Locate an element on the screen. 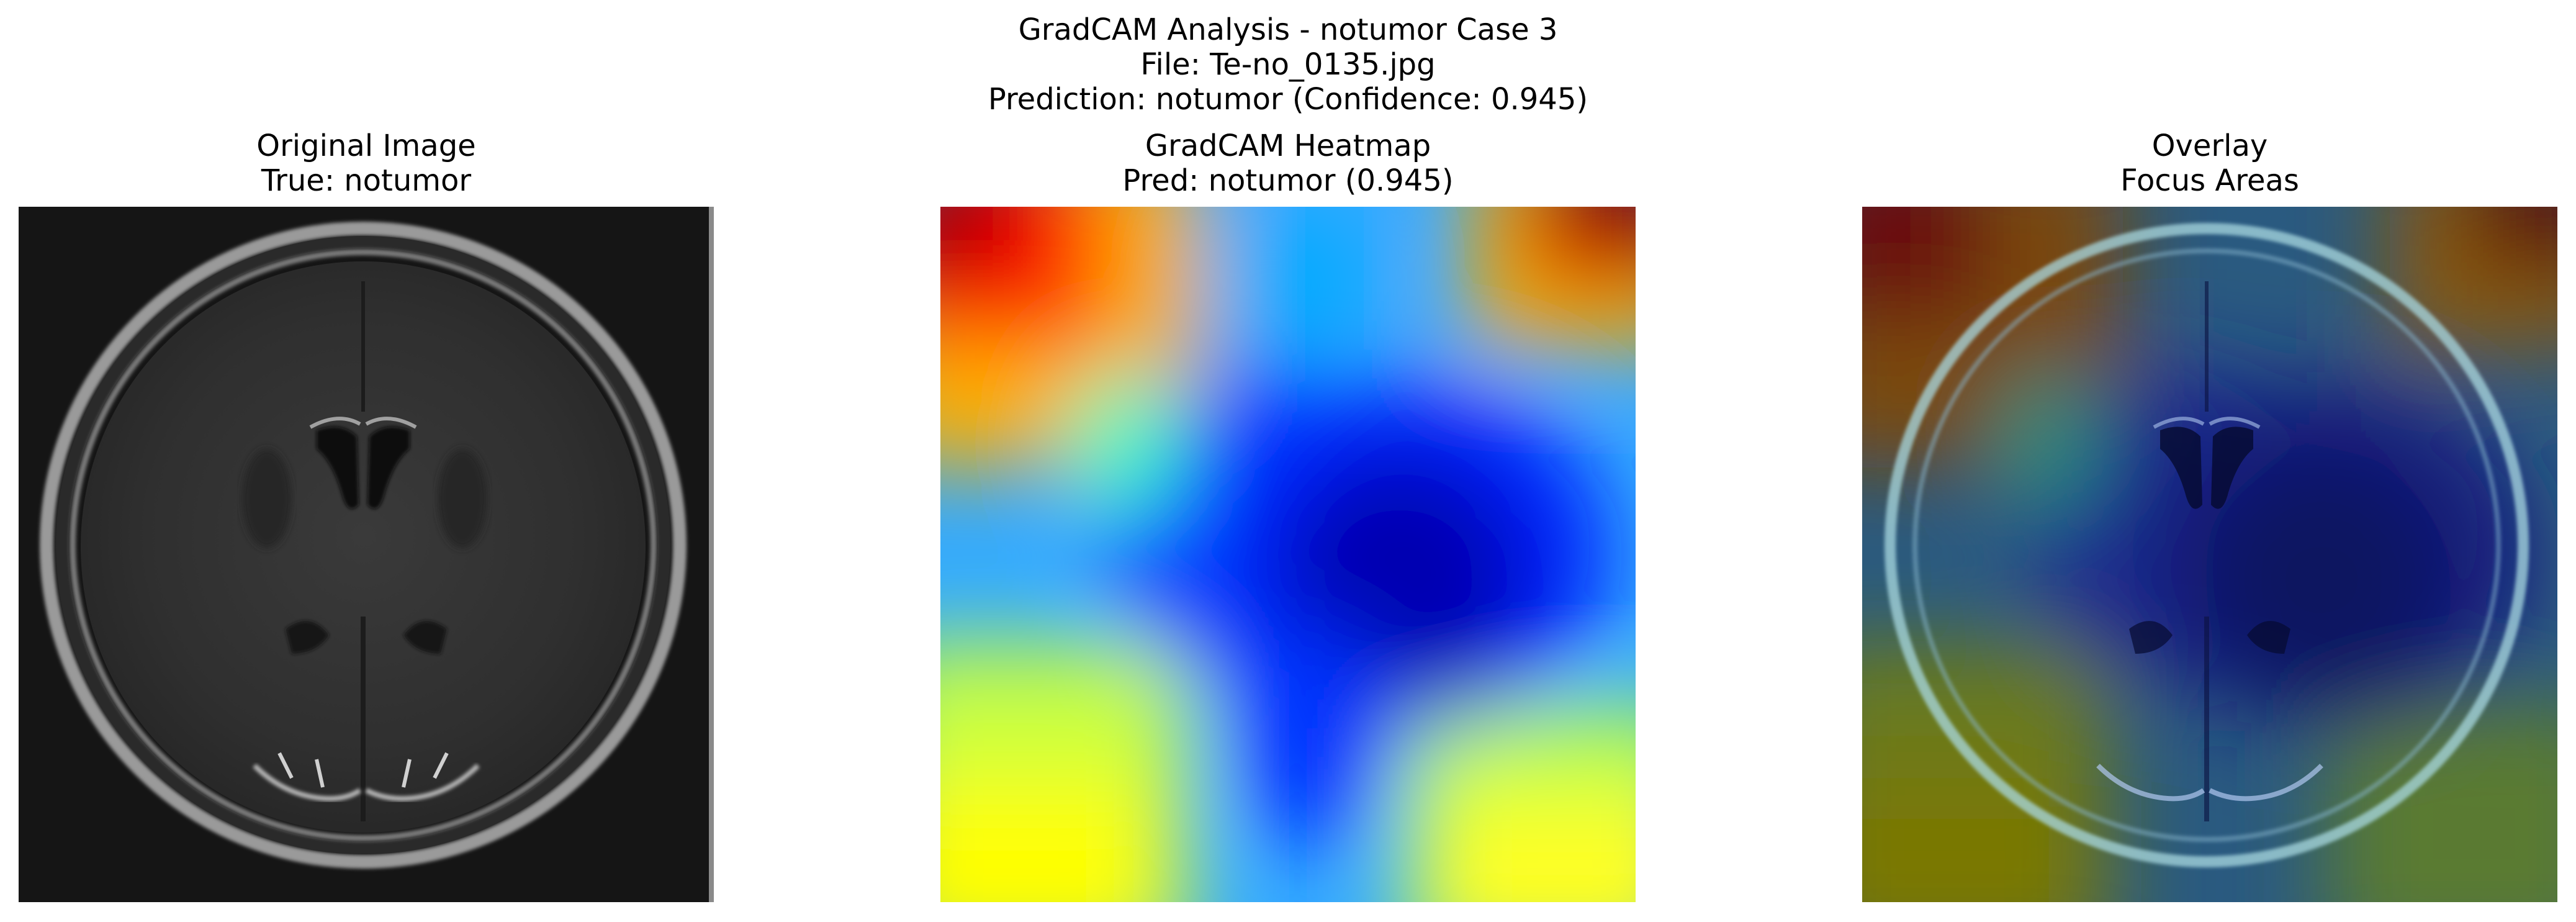  figure-title-line-1: GradCAM Analysis - notumor Case 3 is located at coordinates (1288, 30).